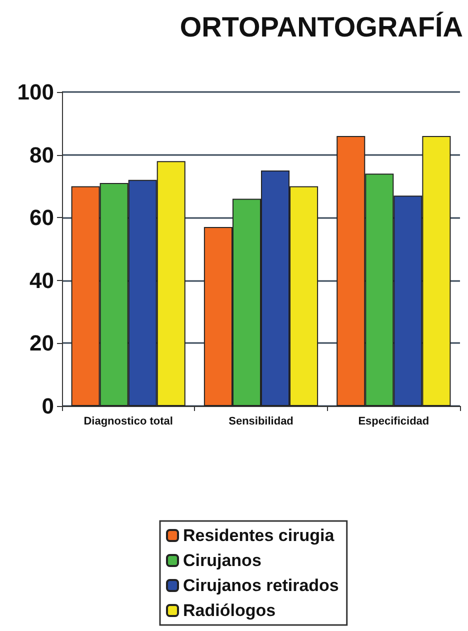  Describe the element at coordinates (42, 217) in the screenshot. I see `y-tick-label: 60` at that location.